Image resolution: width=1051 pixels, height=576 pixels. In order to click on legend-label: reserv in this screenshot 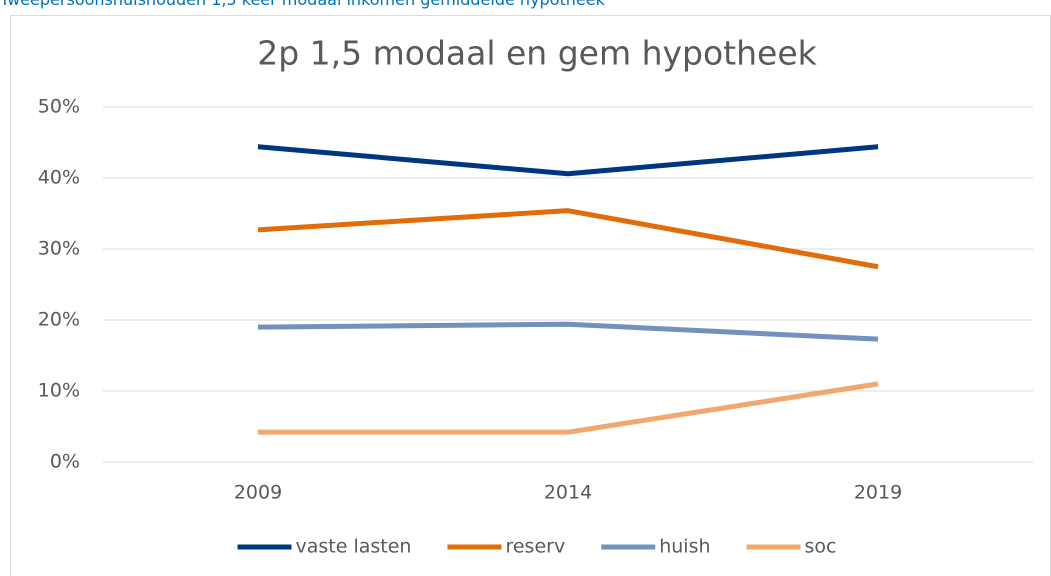, I will do `click(535, 547)`.